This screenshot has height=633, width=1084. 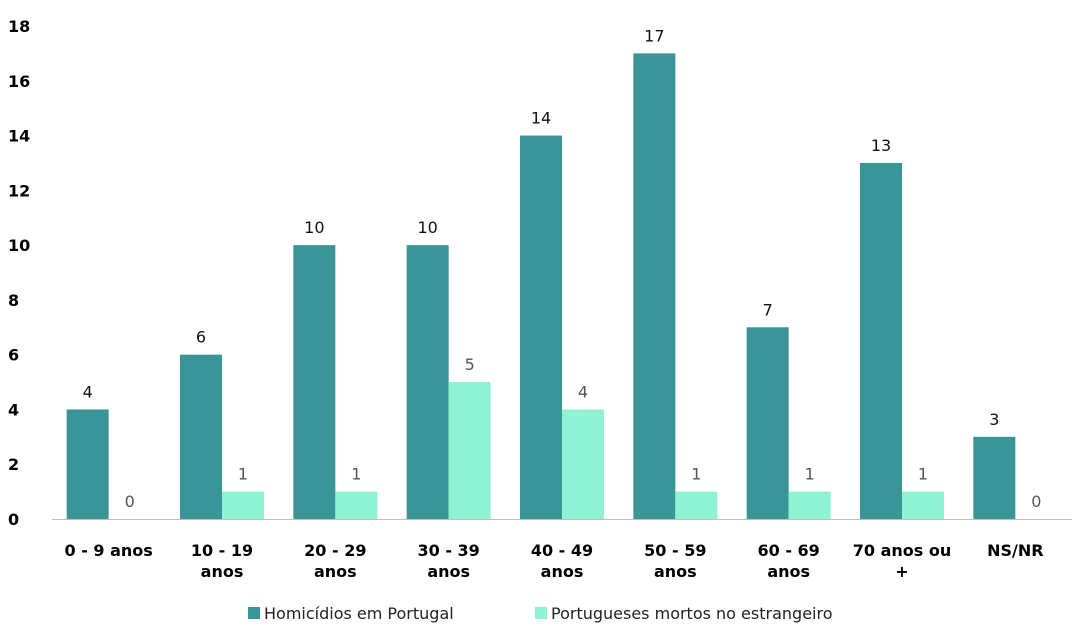 I want to click on x-tick-label: 70 anos ou +, so click(x=902, y=561).